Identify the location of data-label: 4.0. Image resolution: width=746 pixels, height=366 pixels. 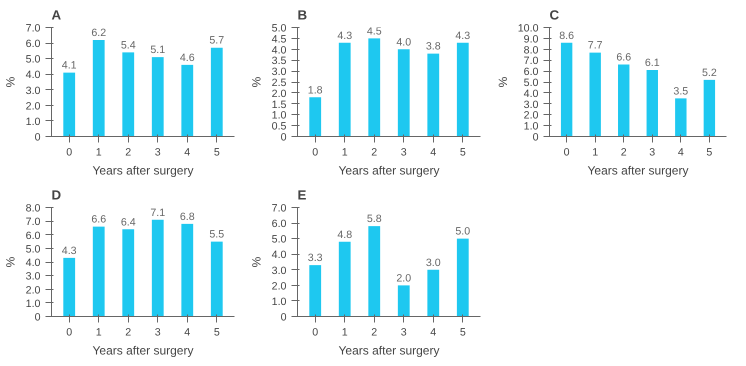
(404, 42).